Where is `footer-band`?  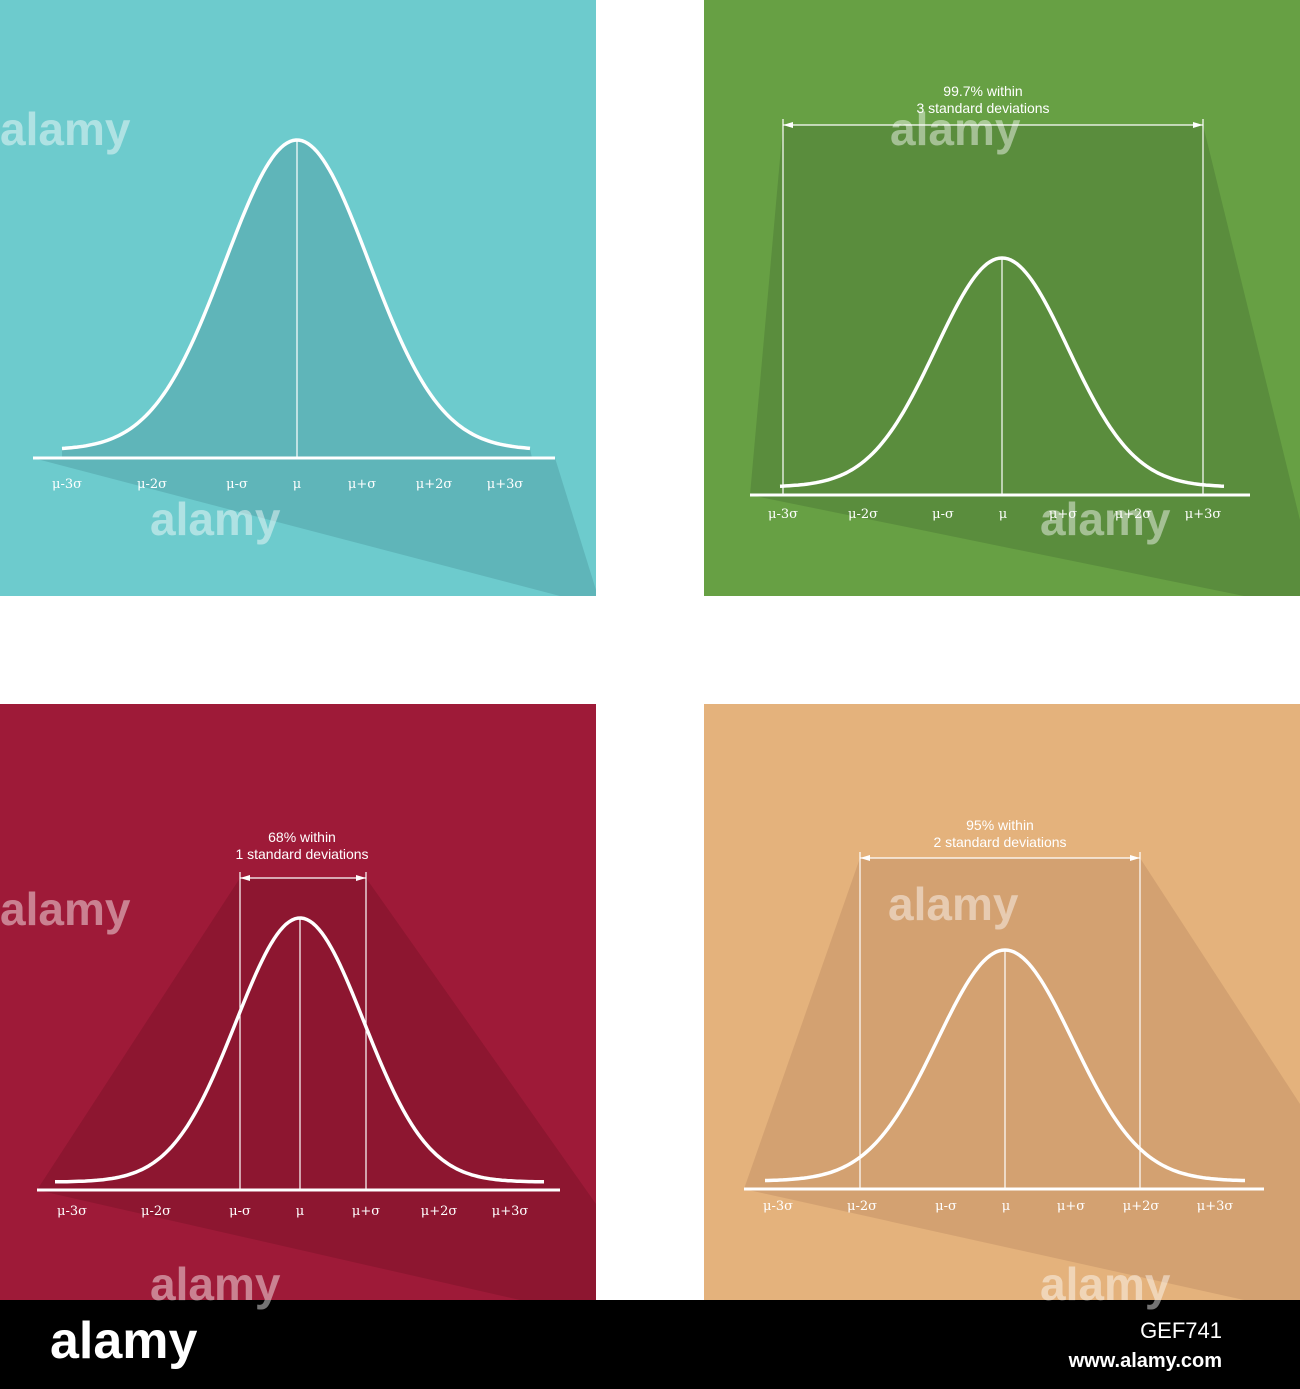
footer-band is located at coordinates (650, 1344).